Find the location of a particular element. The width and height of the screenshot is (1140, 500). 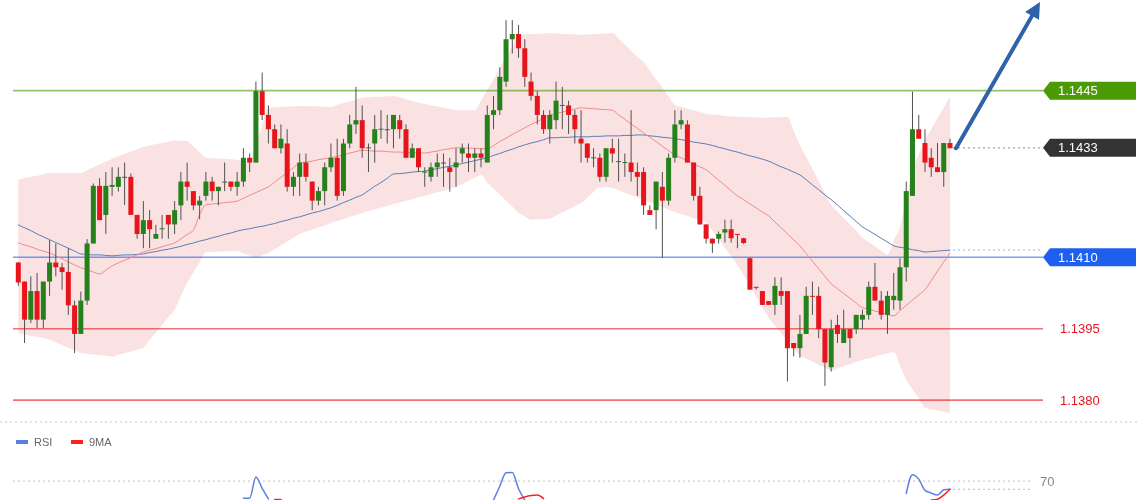

legend-label: 9MA is located at coordinates (101, 442).